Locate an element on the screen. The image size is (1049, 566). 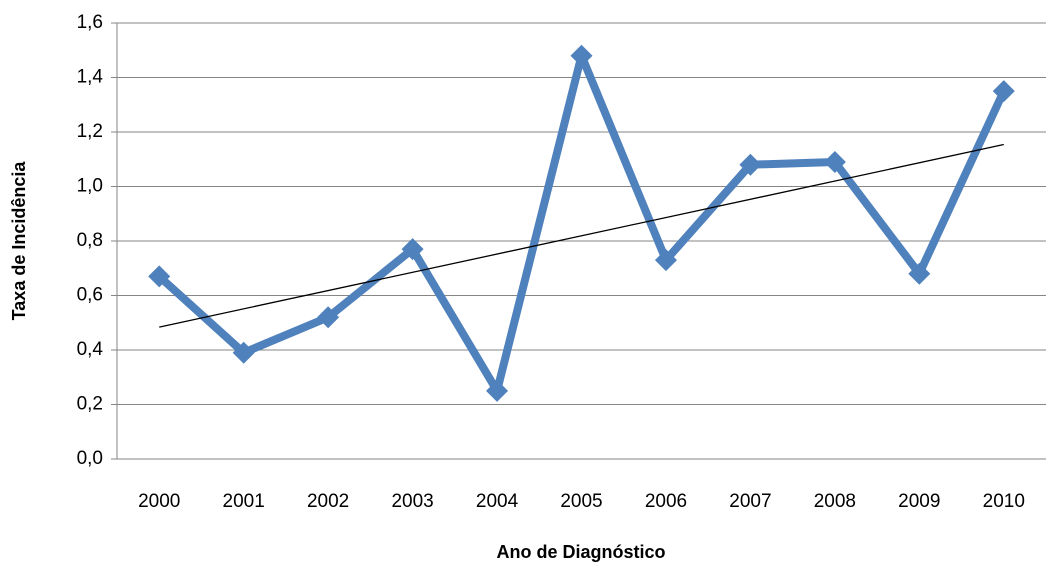
x-tick-label: 2003 is located at coordinates (412, 501).